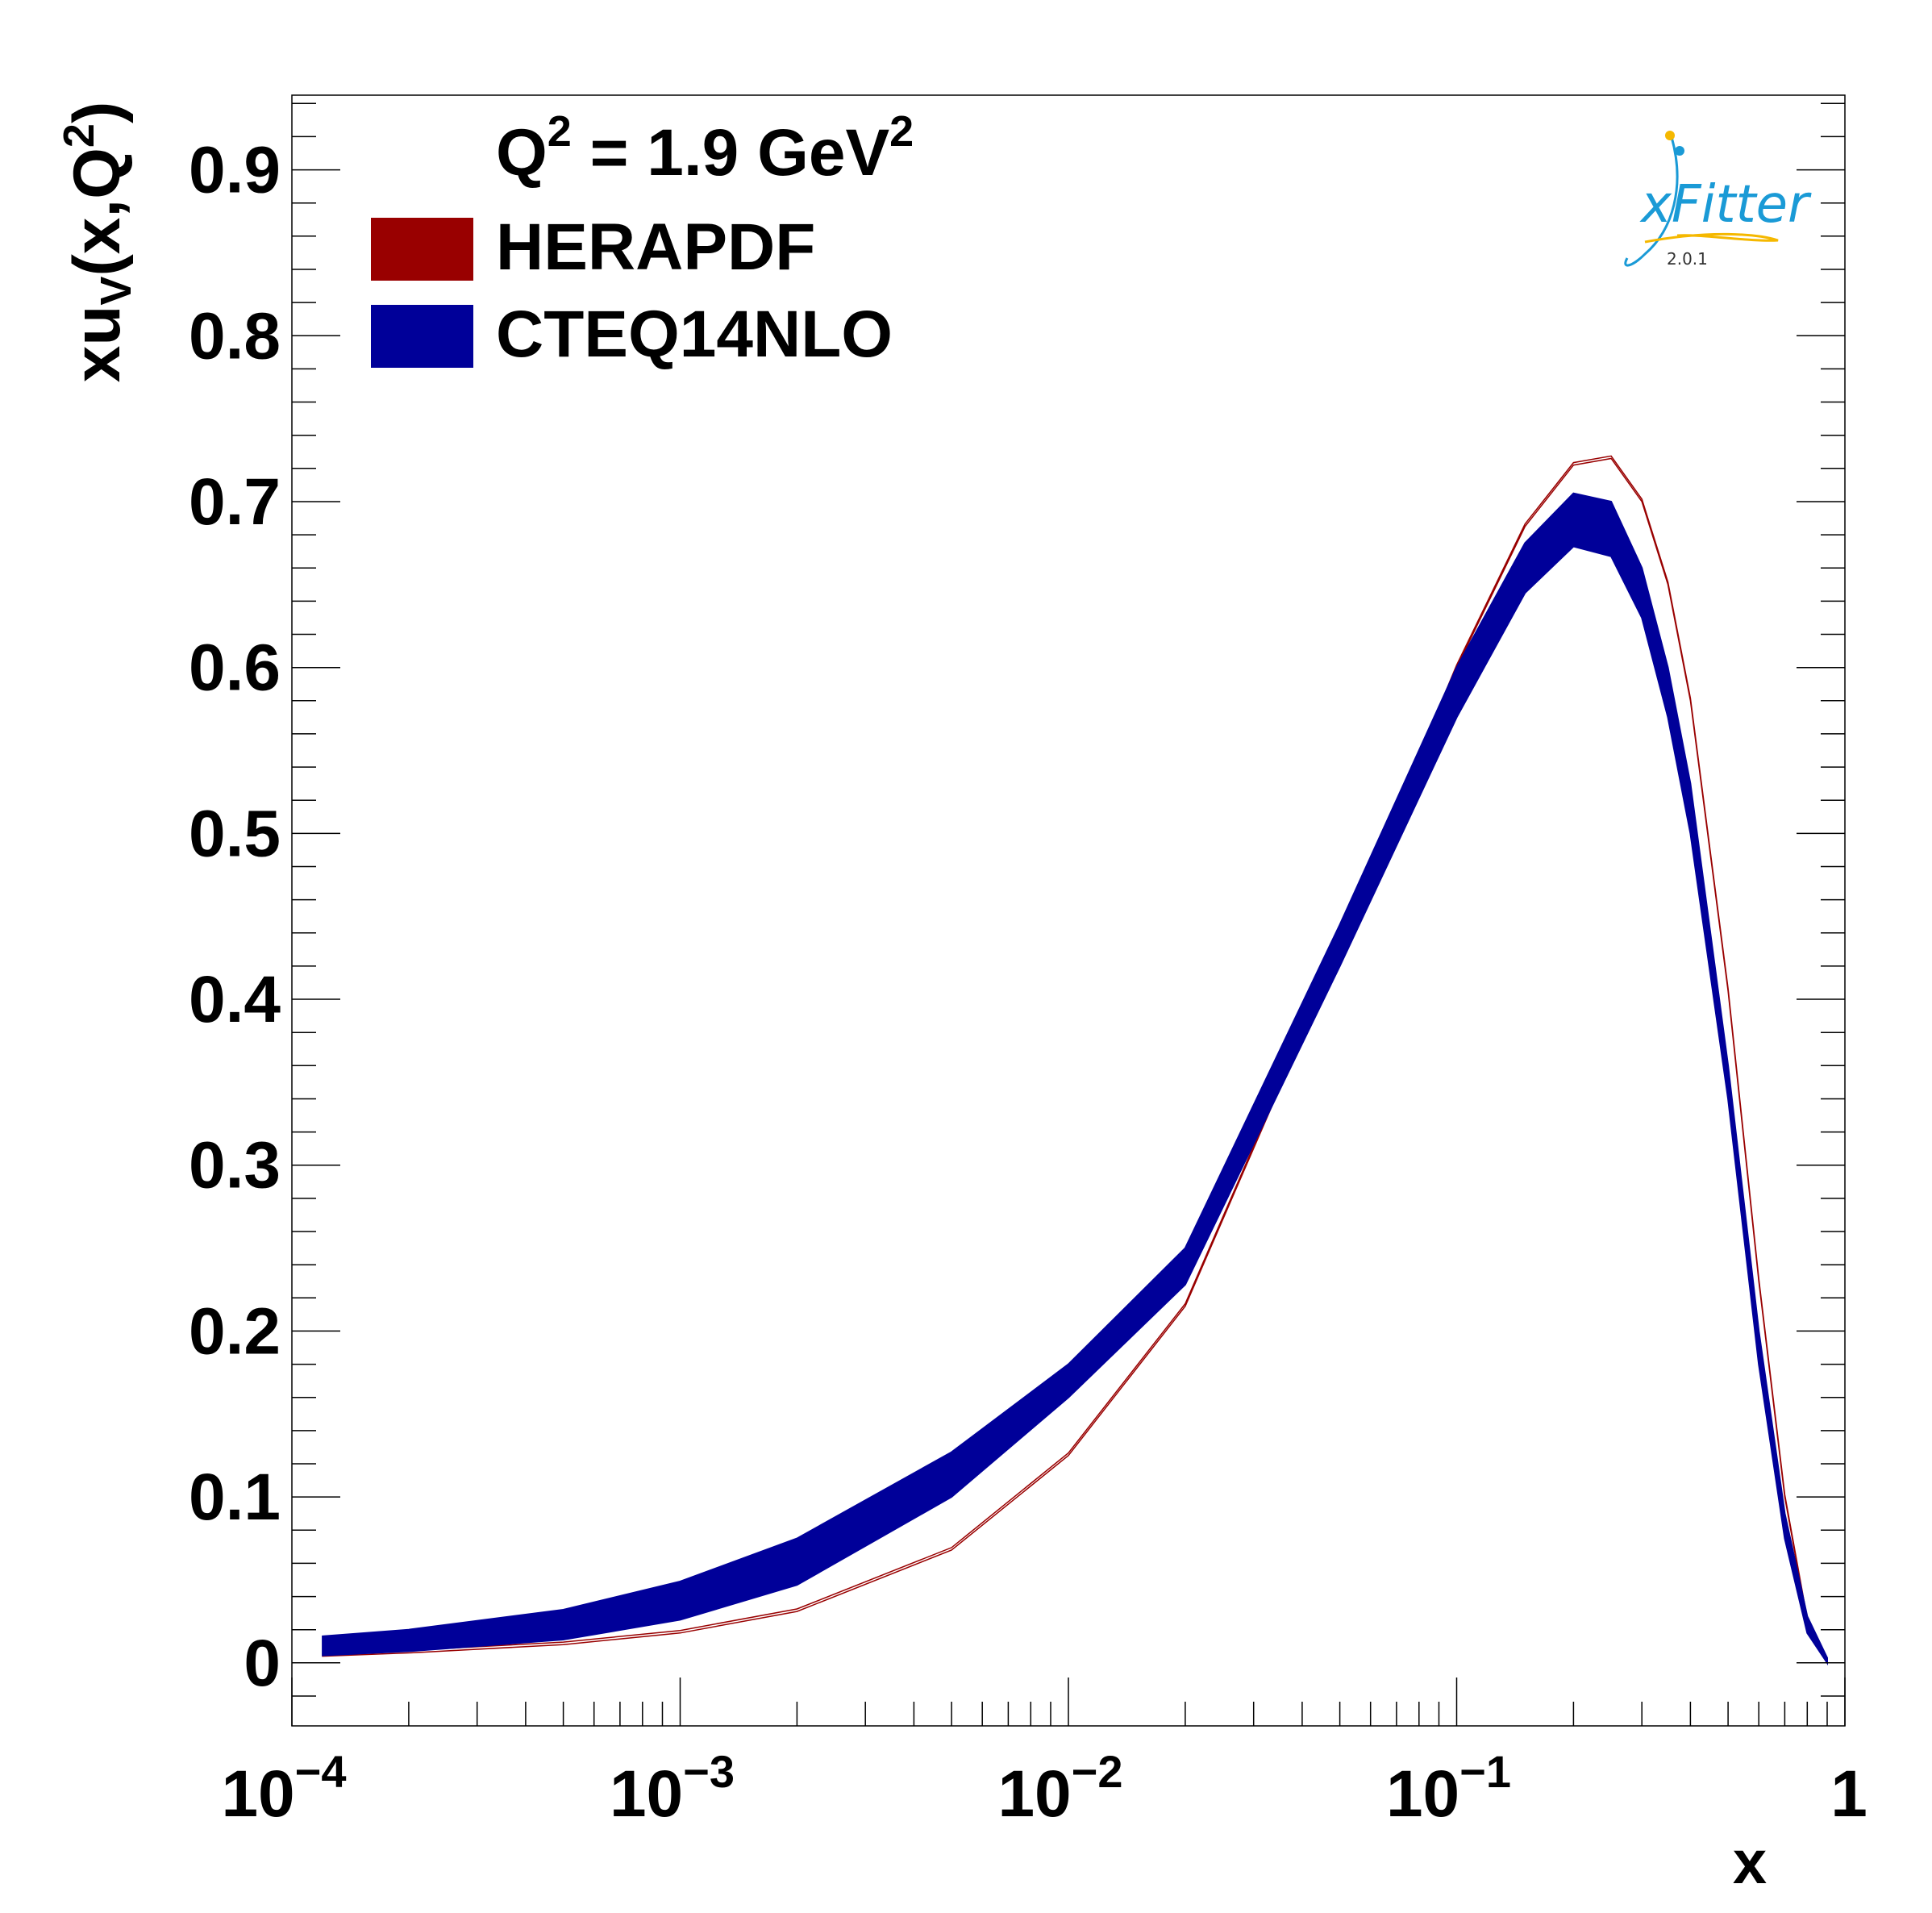 The width and height of the screenshot is (1932, 1913). What do you see at coordinates (97, 113) in the screenshot?
I see `y-axis-title-close: )` at bounding box center [97, 113].